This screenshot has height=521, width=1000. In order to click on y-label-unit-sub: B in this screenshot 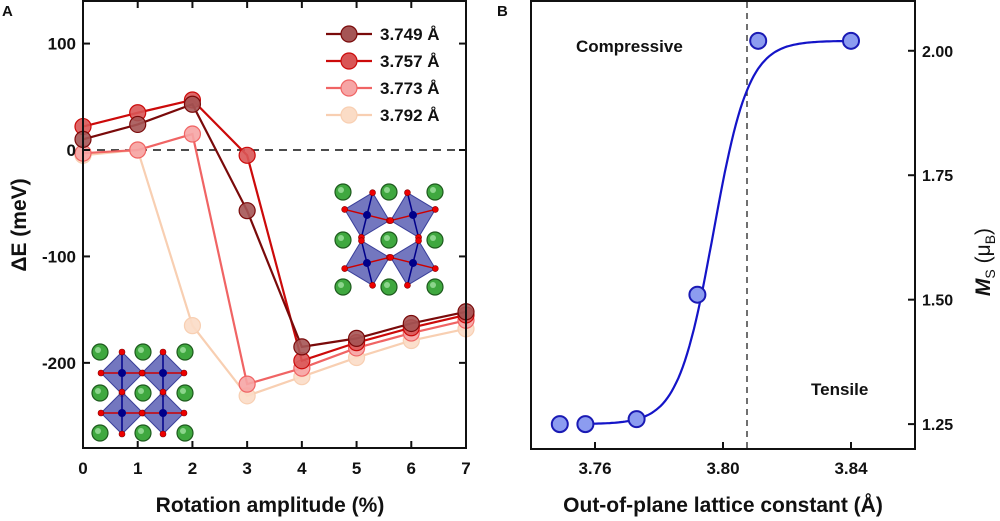, I will do `click(990, 239)`.